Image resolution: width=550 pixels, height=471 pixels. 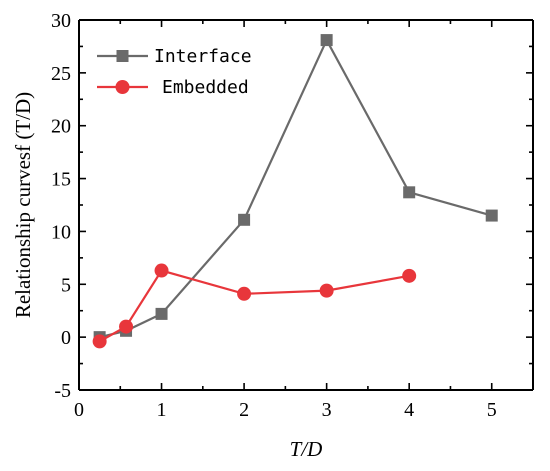 What do you see at coordinates (66, 285) in the screenshot?
I see `y-tick-label: 5` at bounding box center [66, 285].